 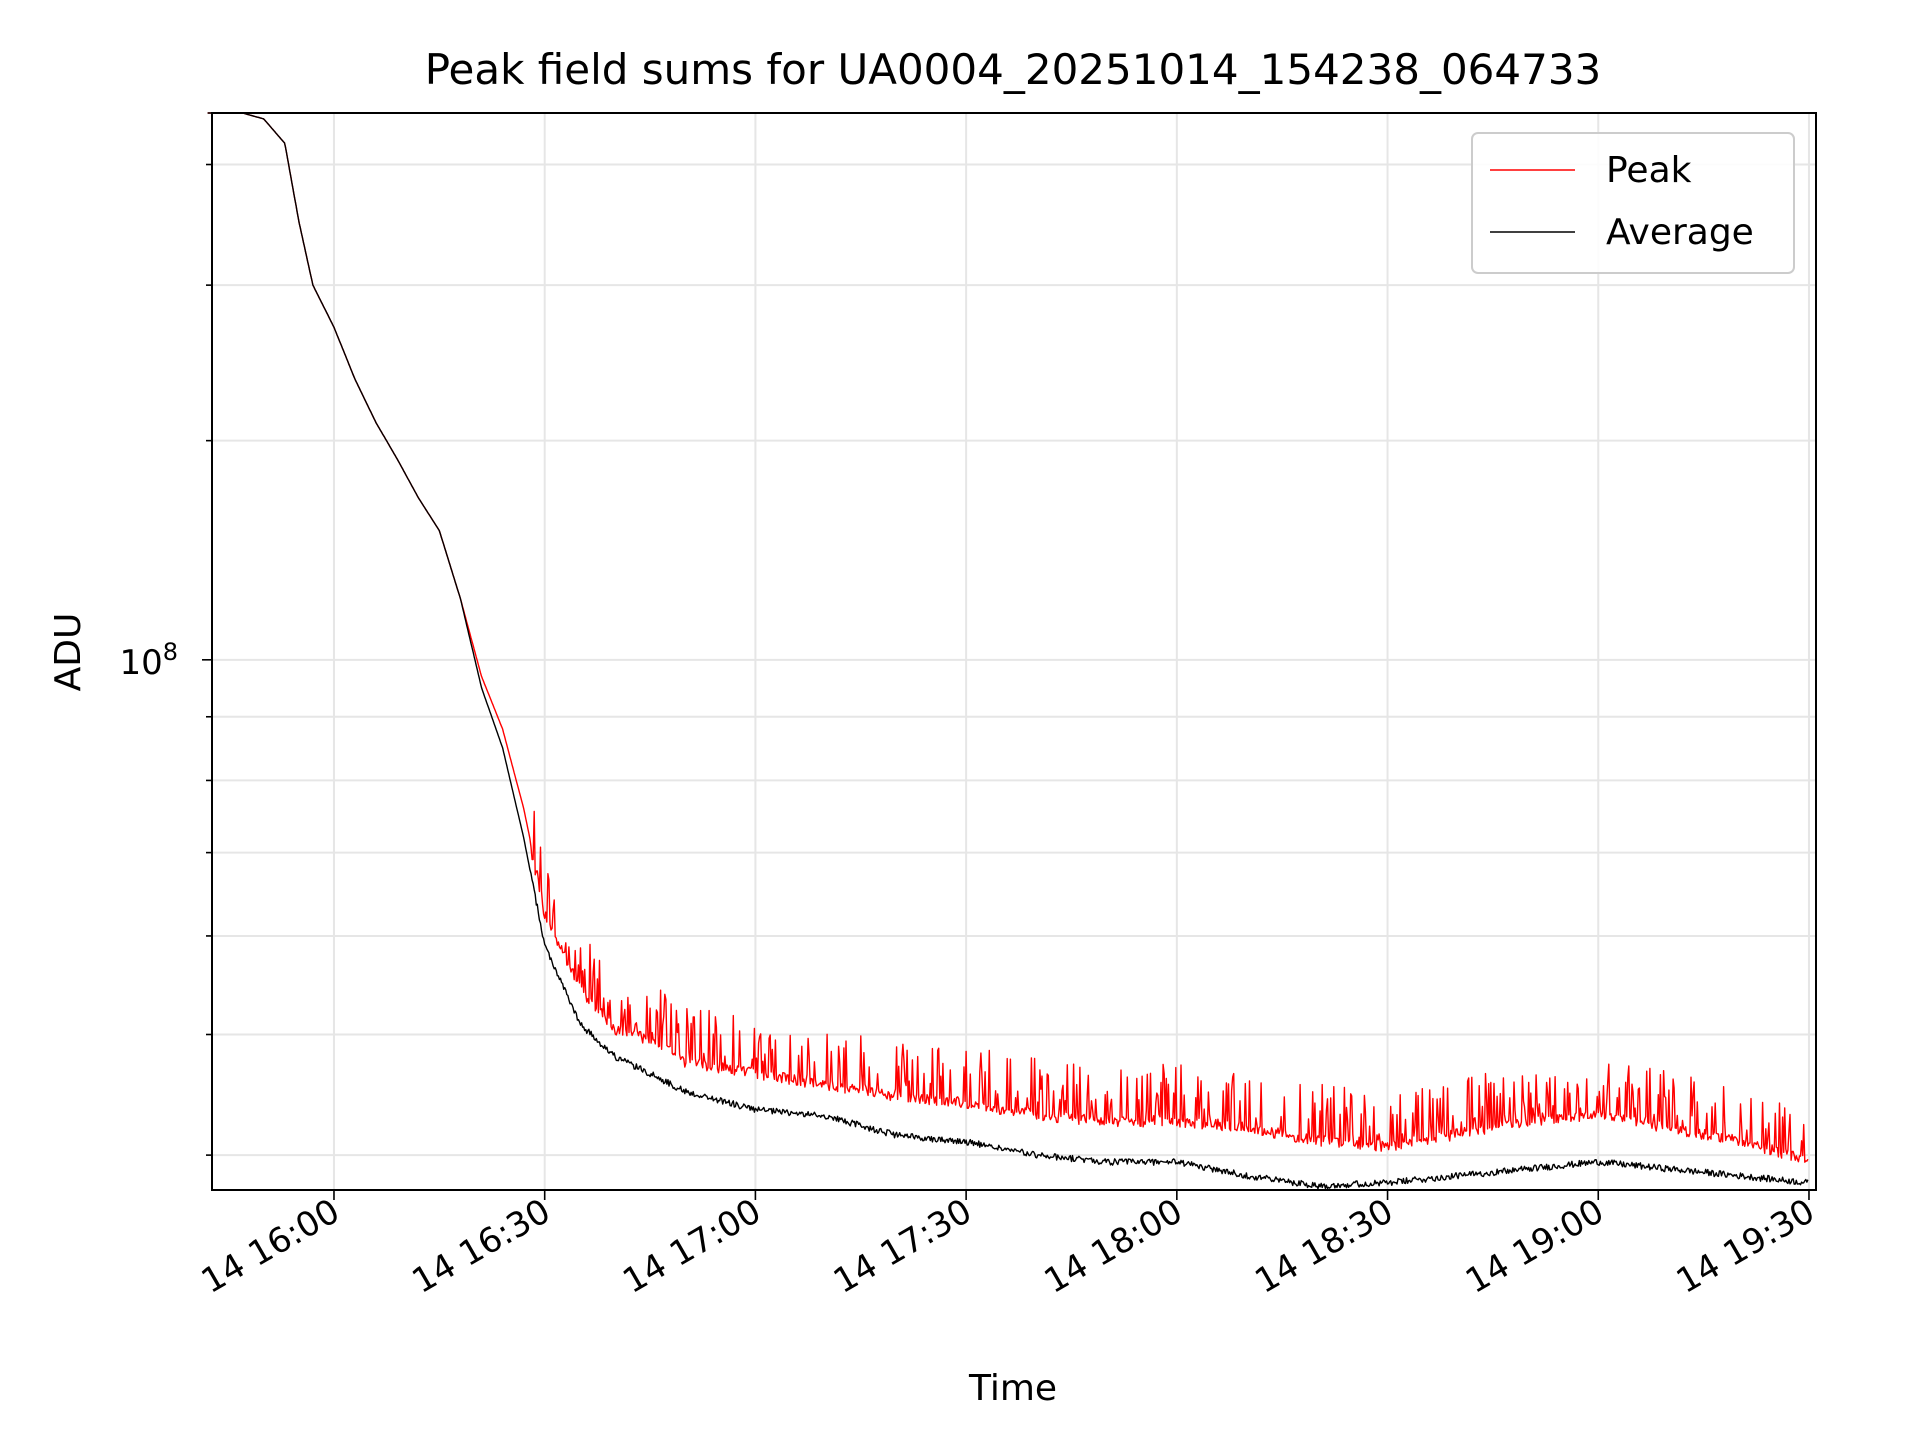 I want to click on legend: Peak Average, so click(x=1633, y=203).